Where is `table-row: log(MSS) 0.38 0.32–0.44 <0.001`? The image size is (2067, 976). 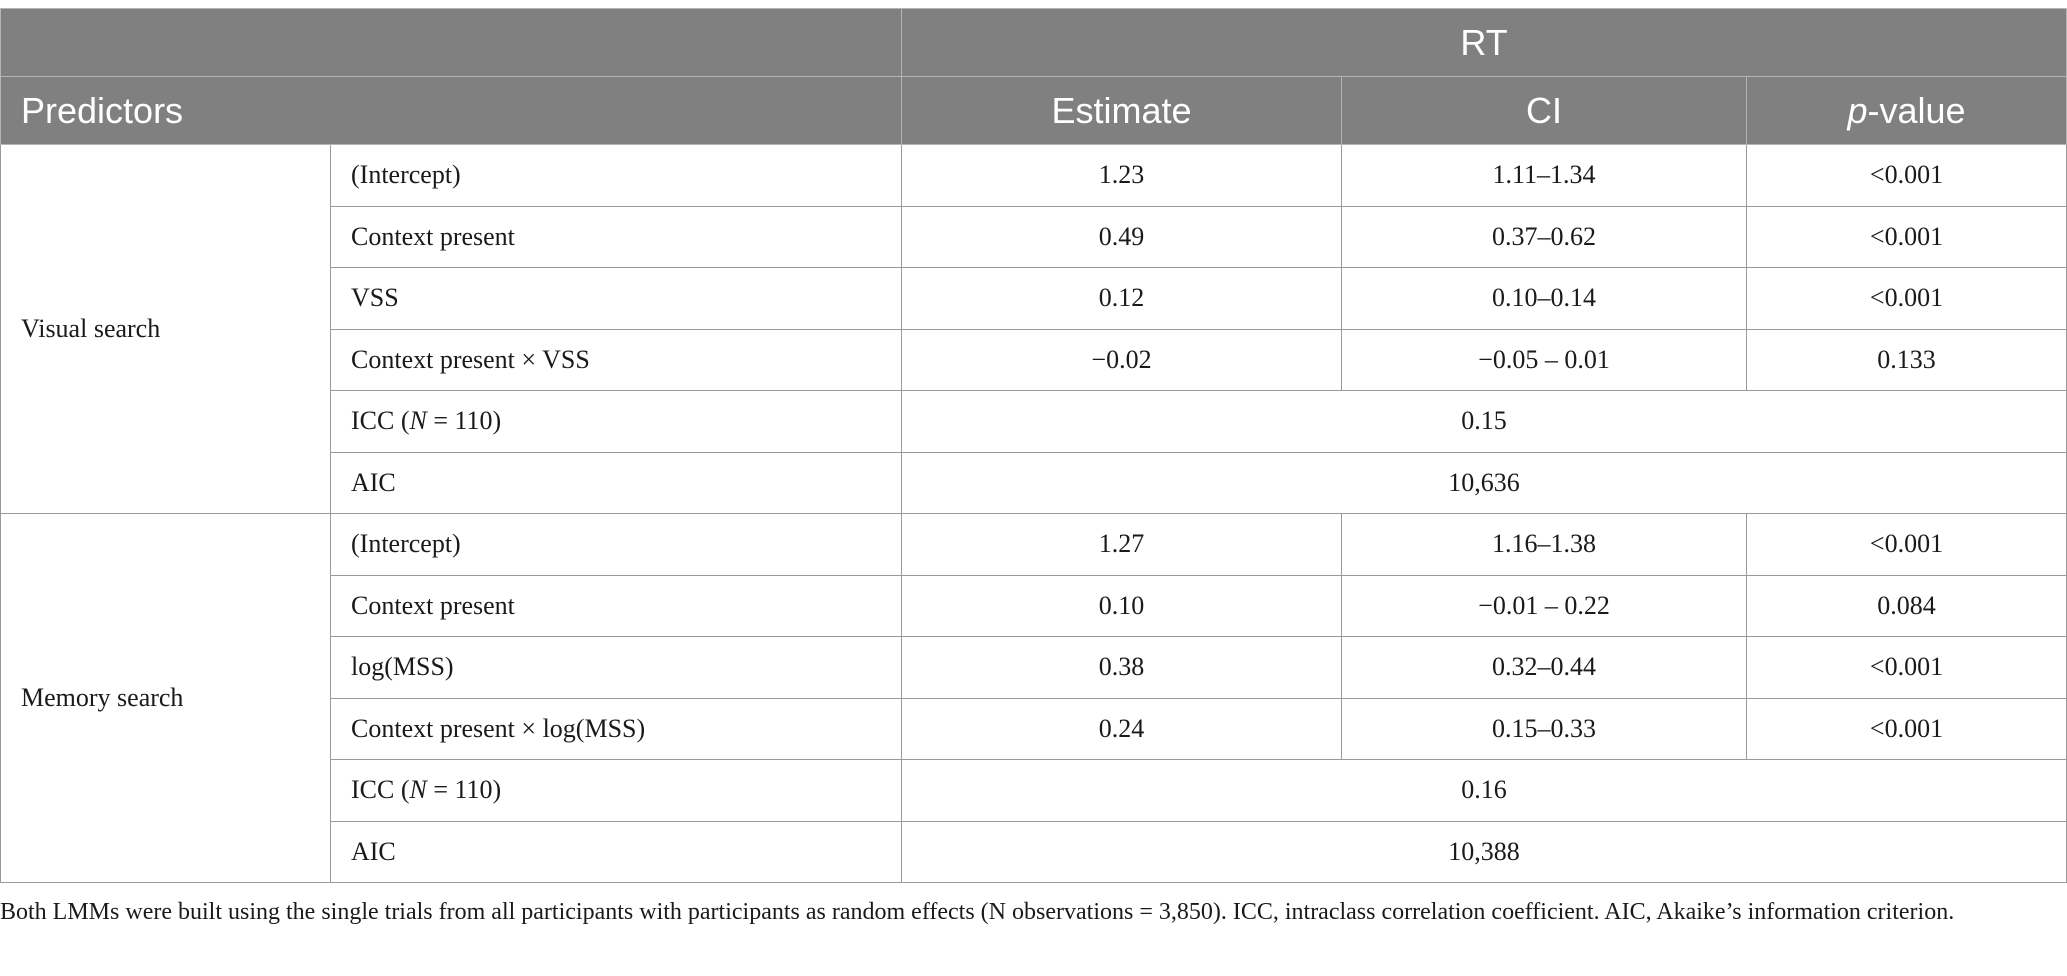
table-row: log(MSS) 0.38 0.32–0.44 <0.001 is located at coordinates (1034, 667).